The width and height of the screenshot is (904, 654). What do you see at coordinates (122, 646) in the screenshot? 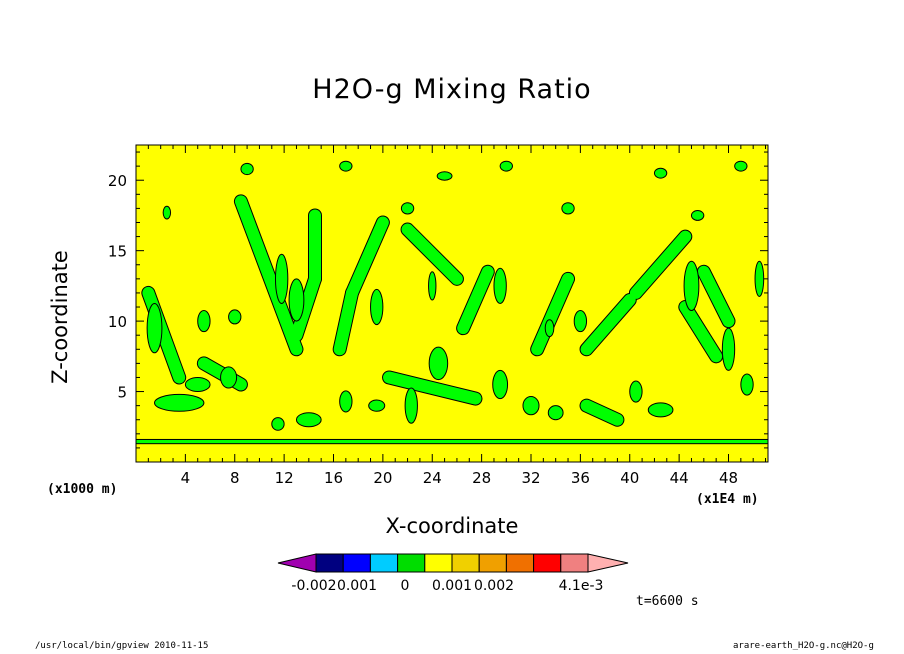
I see `footer-command: /usr/local/bin/gpview 2010-11-15` at bounding box center [122, 646].